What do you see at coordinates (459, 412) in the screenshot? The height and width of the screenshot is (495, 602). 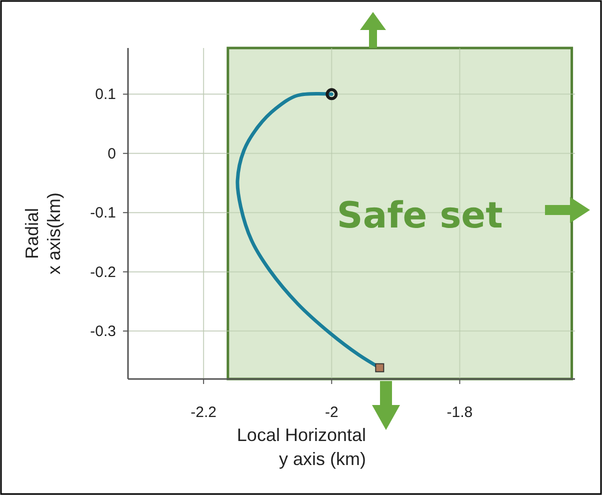 I see `x-tick-label: -1.8` at bounding box center [459, 412].